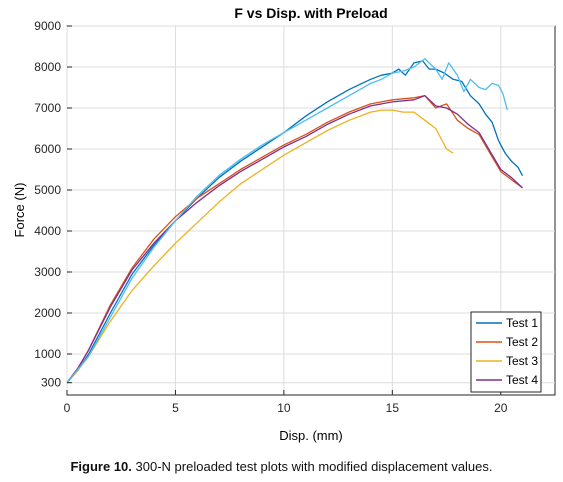  Describe the element at coordinates (175, 408) in the screenshot. I see `x-tick-label: 5` at that location.